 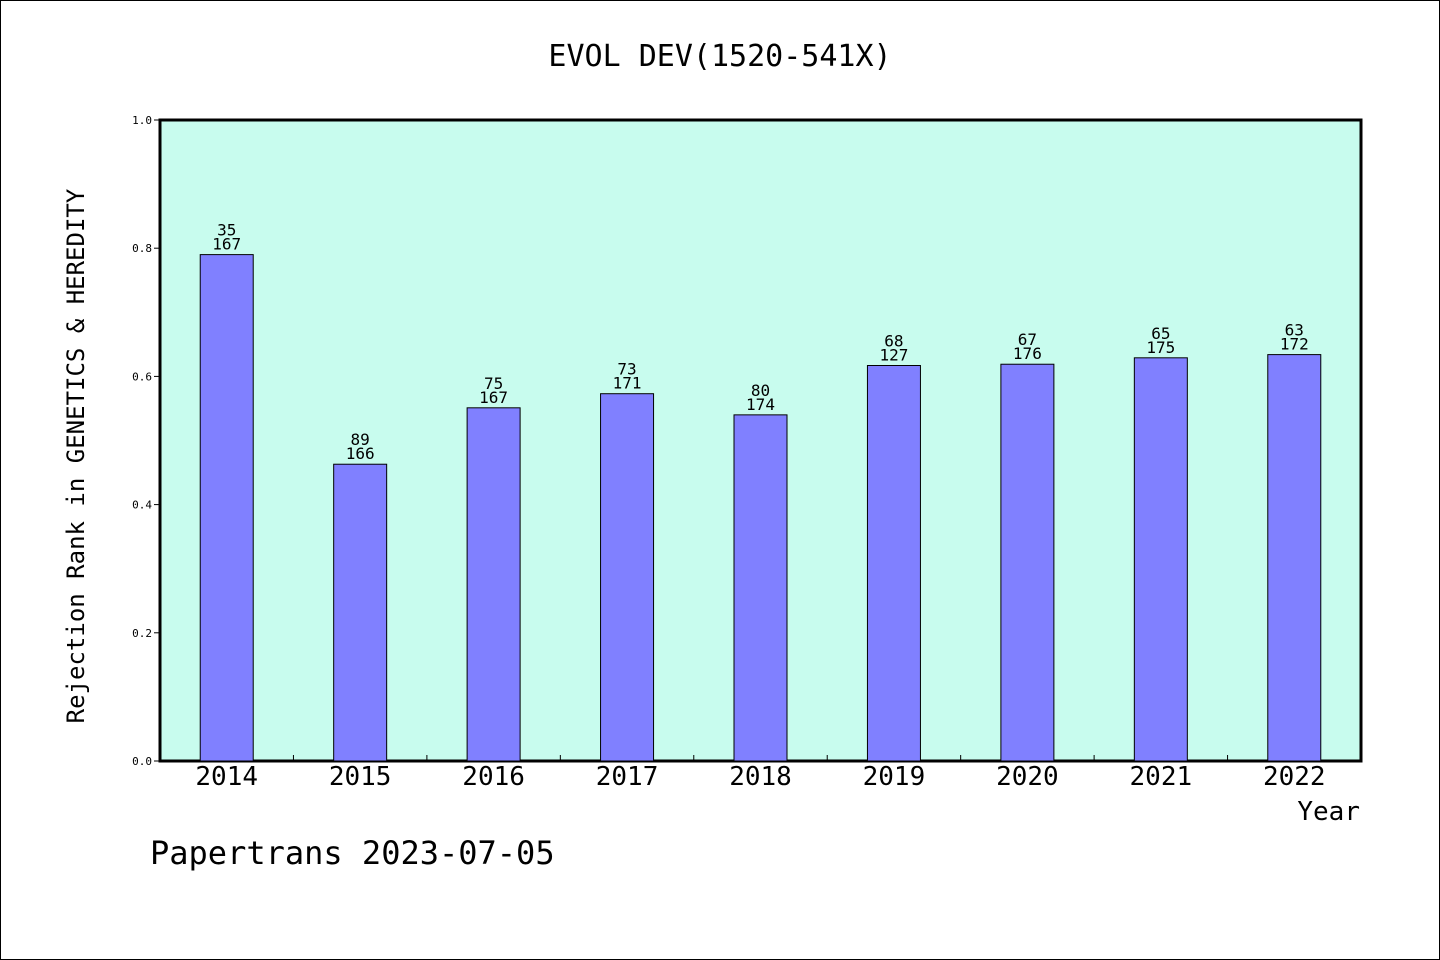 I want to click on bar-2016, so click(x=493, y=584).